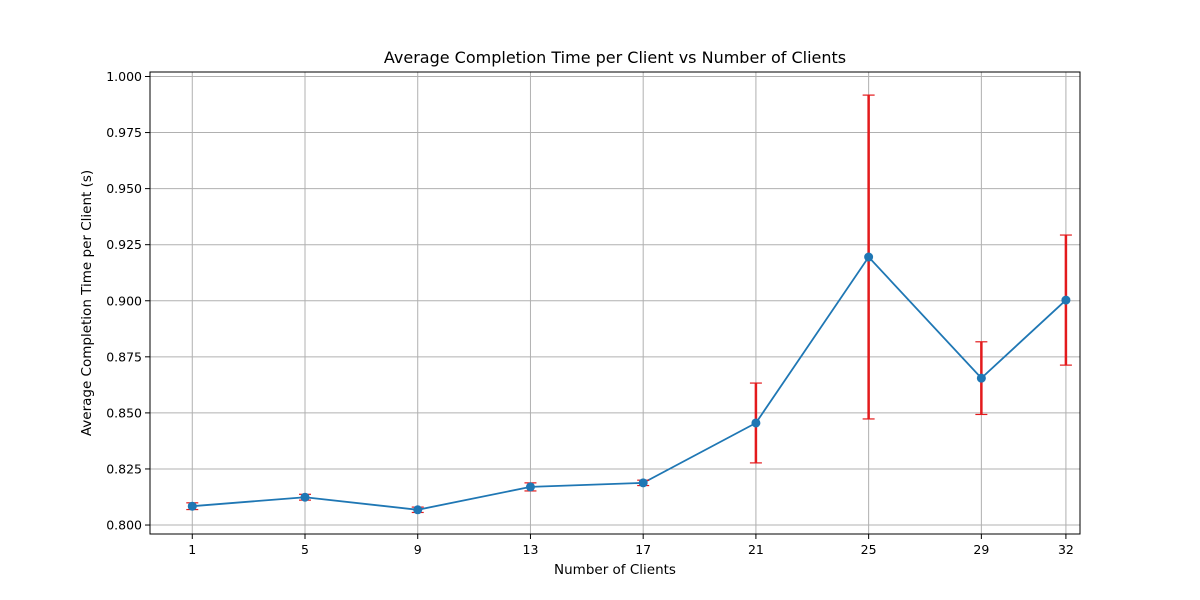  What do you see at coordinates (124, 132) in the screenshot?
I see `y-tick-label: 0.975` at bounding box center [124, 132].